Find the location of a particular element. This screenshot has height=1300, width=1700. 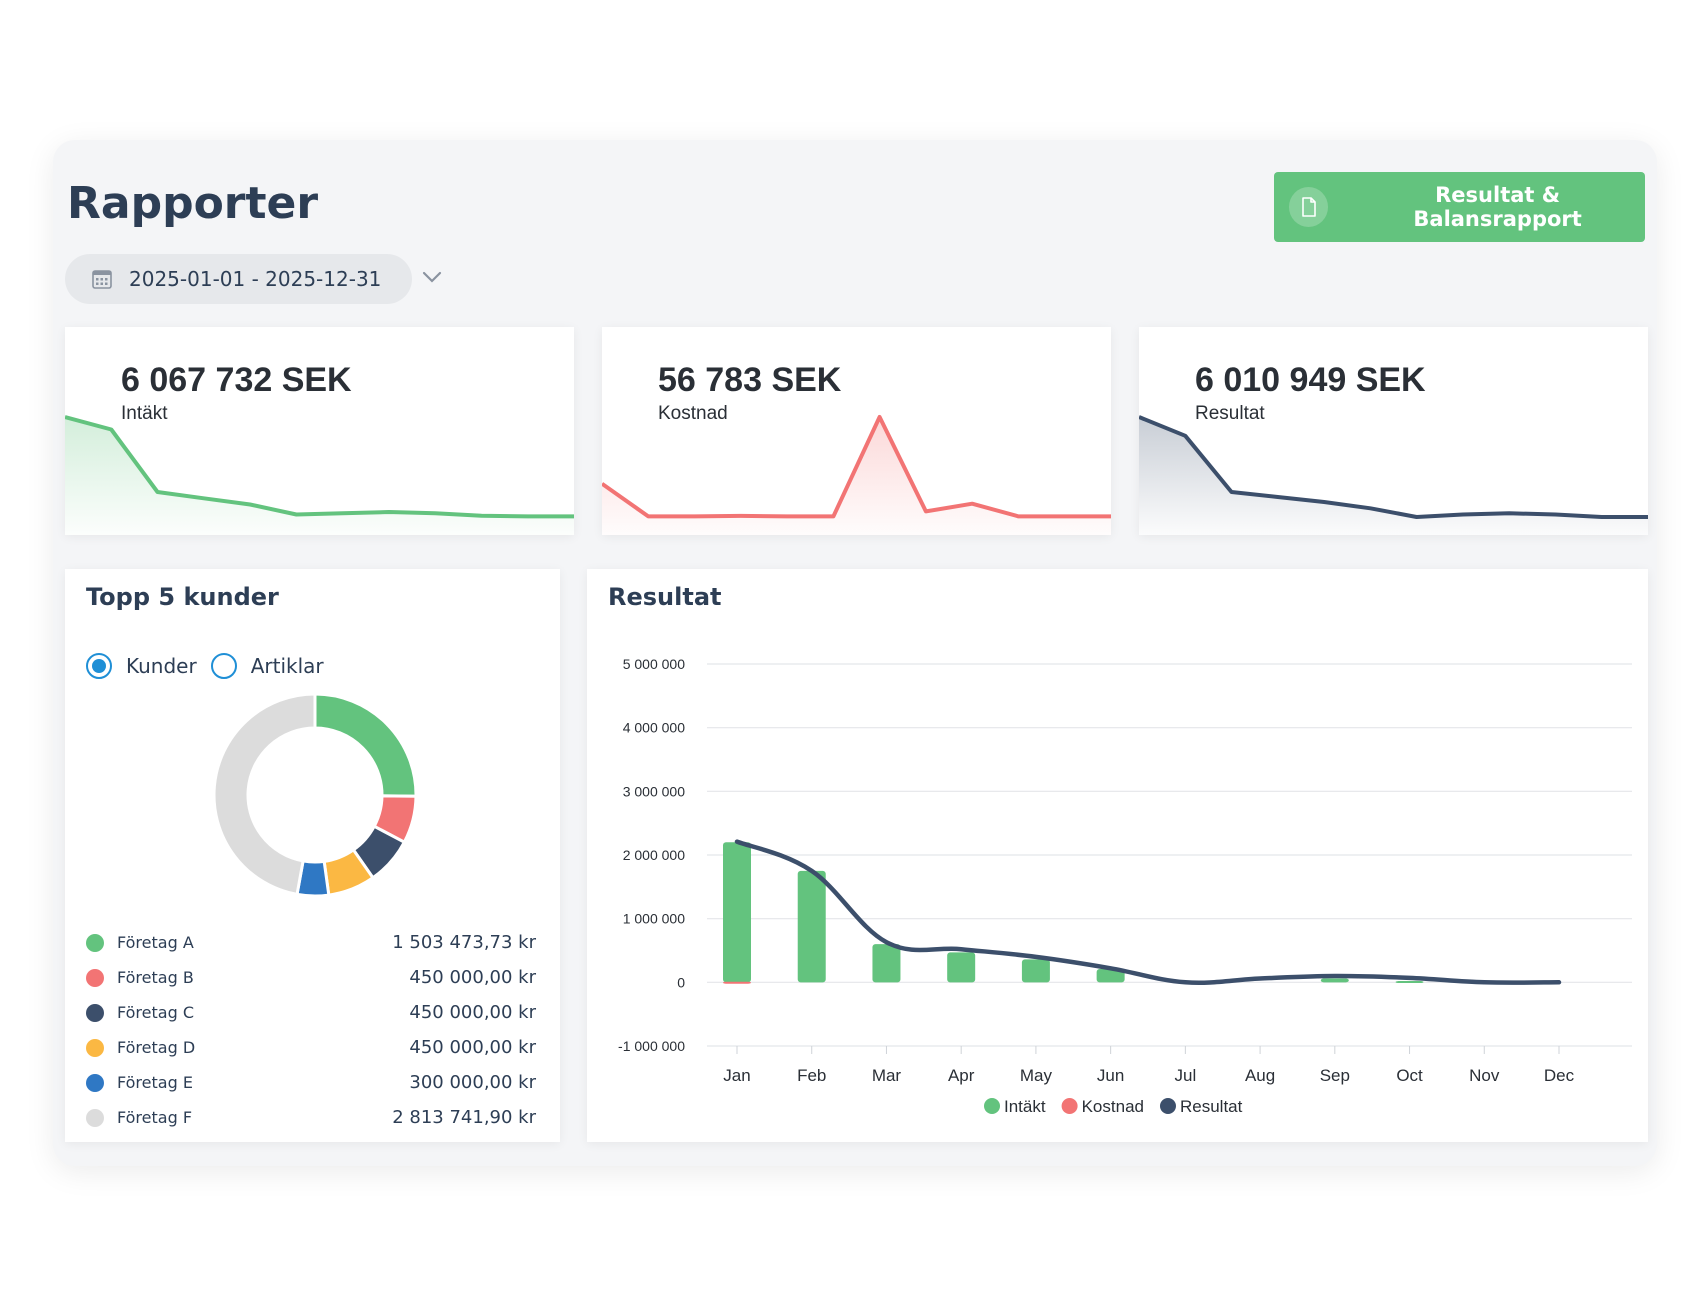

customer-name: Företag E is located at coordinates (155, 1082).